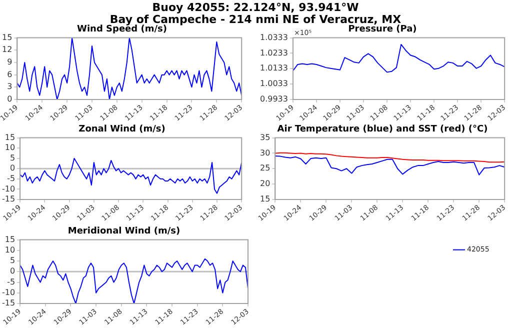  Describe the element at coordinates (124, 231) in the screenshot. I see `chart-title: Meridional Wind (m/s)` at that location.